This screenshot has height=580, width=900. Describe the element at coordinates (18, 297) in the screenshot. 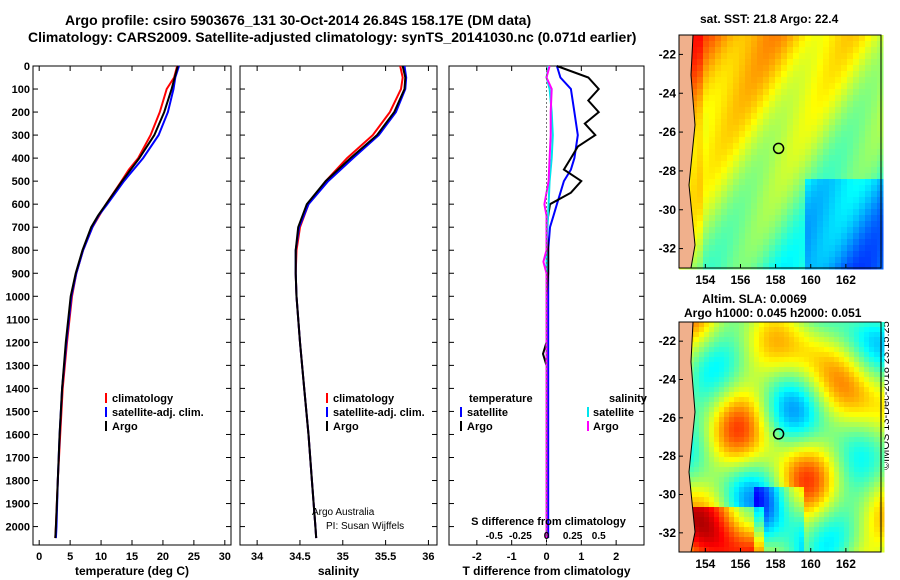

I see `depth-tick-label: 1000` at that location.